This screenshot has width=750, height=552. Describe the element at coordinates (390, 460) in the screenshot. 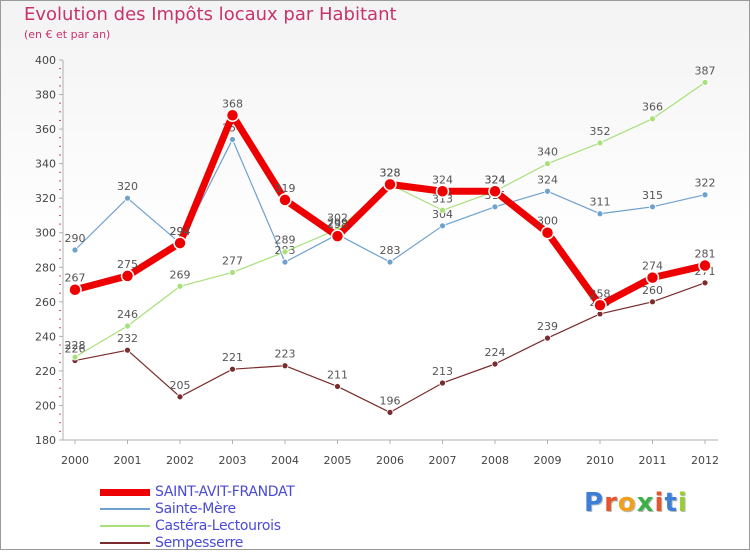

I see `x-tick-label: 2006` at that location.